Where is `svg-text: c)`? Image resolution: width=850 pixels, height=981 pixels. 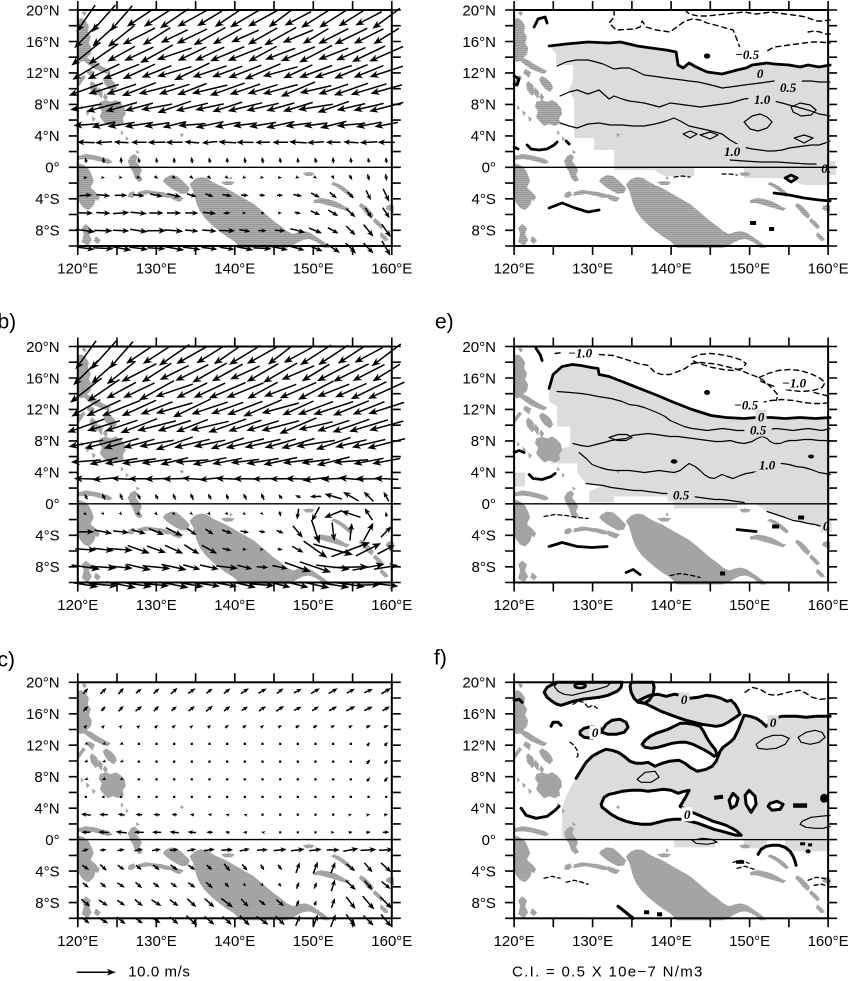 svg-text: c) is located at coordinates (7, 660).